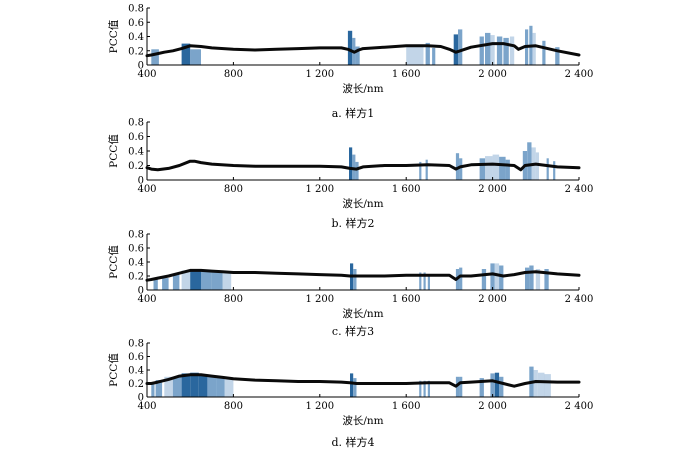 The image size is (700, 452). What do you see at coordinates (352, 442) in the screenshot?
I see `panel-caption: d. 样方4` at bounding box center [352, 442].